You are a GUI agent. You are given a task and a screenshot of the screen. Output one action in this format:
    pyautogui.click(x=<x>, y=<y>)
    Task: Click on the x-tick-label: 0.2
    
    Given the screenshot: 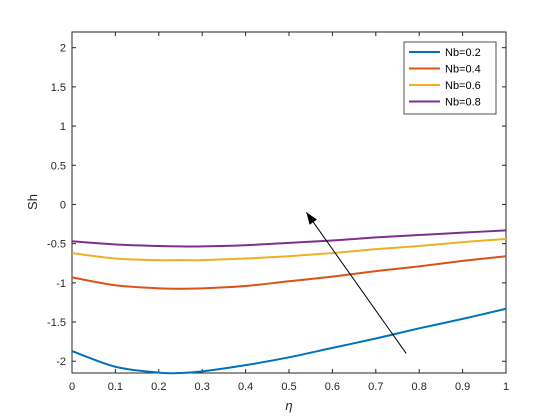 What is the action you would take?
    pyautogui.click(x=158, y=387)
    